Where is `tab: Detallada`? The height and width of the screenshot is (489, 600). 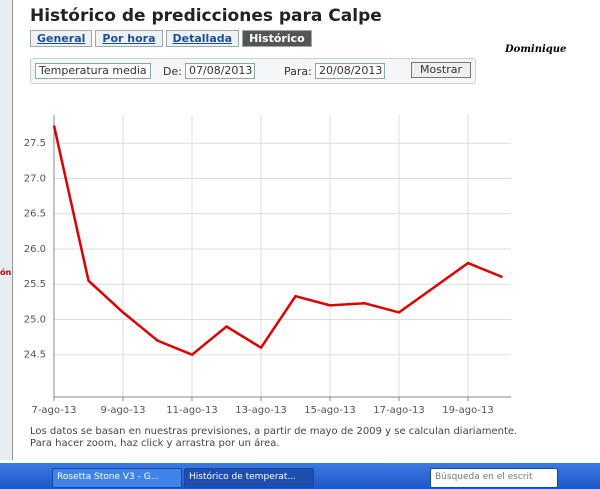 tab: Detallada is located at coordinates (202, 38).